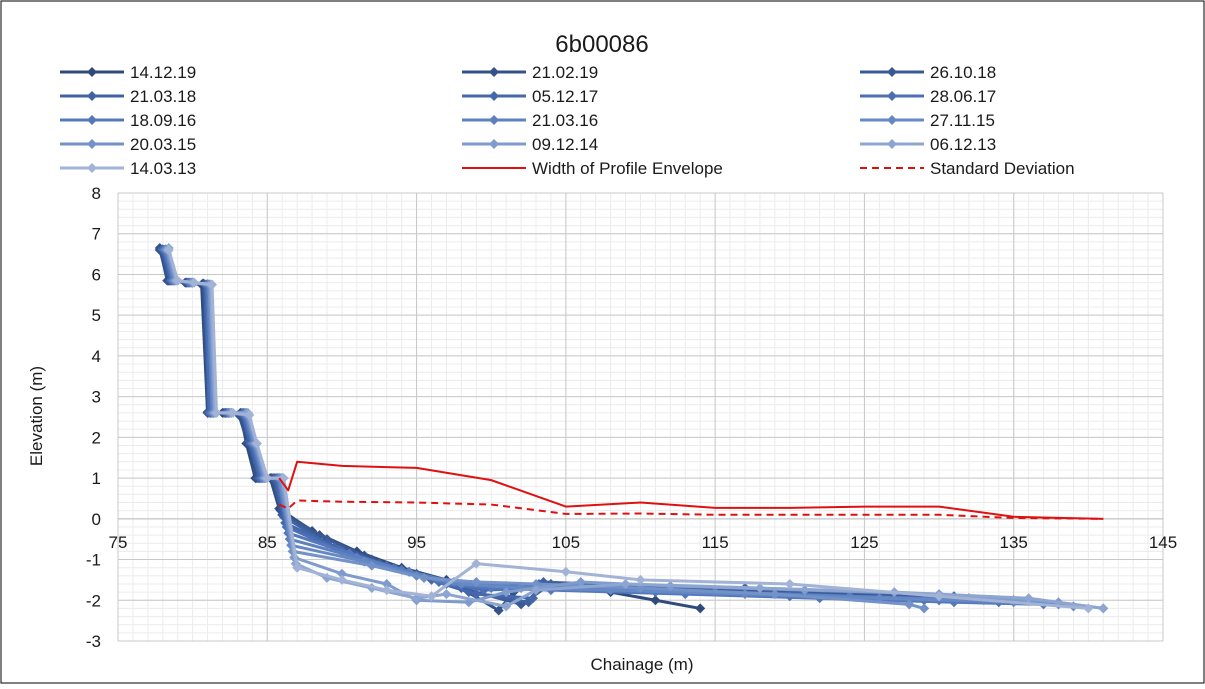 The width and height of the screenshot is (1205, 689). What do you see at coordinates (715, 542) in the screenshot?
I see `x-tick-label: 115` at bounding box center [715, 542].